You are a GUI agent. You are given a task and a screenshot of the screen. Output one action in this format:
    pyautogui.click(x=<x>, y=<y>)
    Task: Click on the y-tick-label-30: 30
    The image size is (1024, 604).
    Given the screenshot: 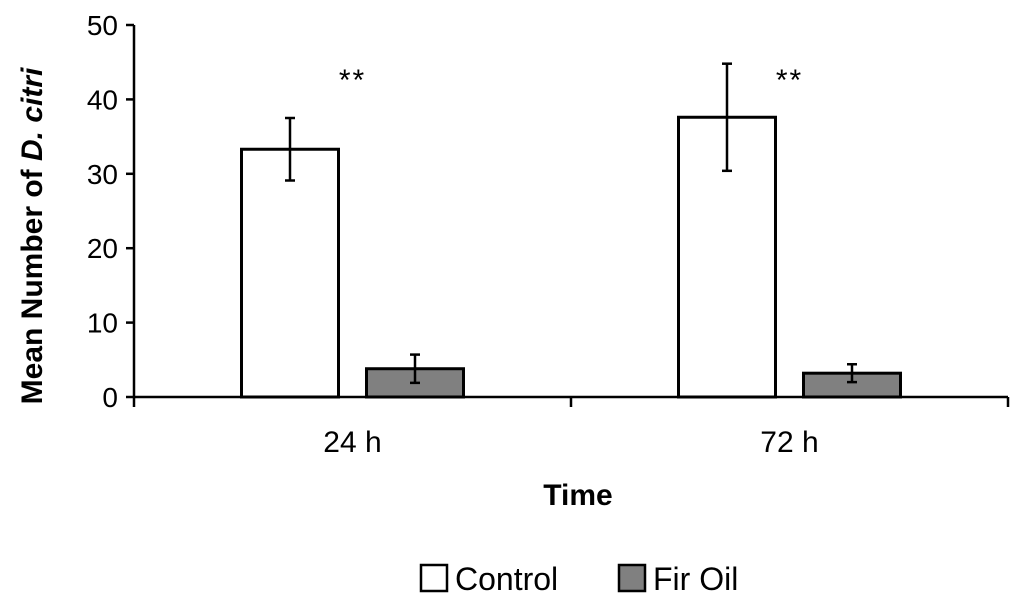 What is the action you would take?
    pyautogui.click(x=102, y=174)
    